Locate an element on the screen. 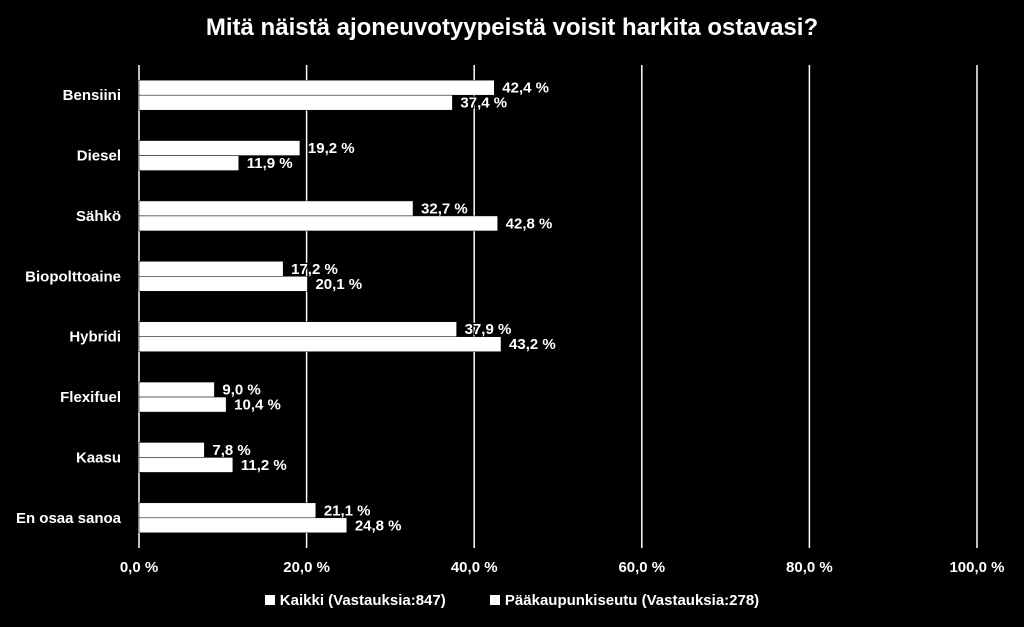 The width and height of the screenshot is (1024, 627). data-label: 32,7 % is located at coordinates (444, 208).